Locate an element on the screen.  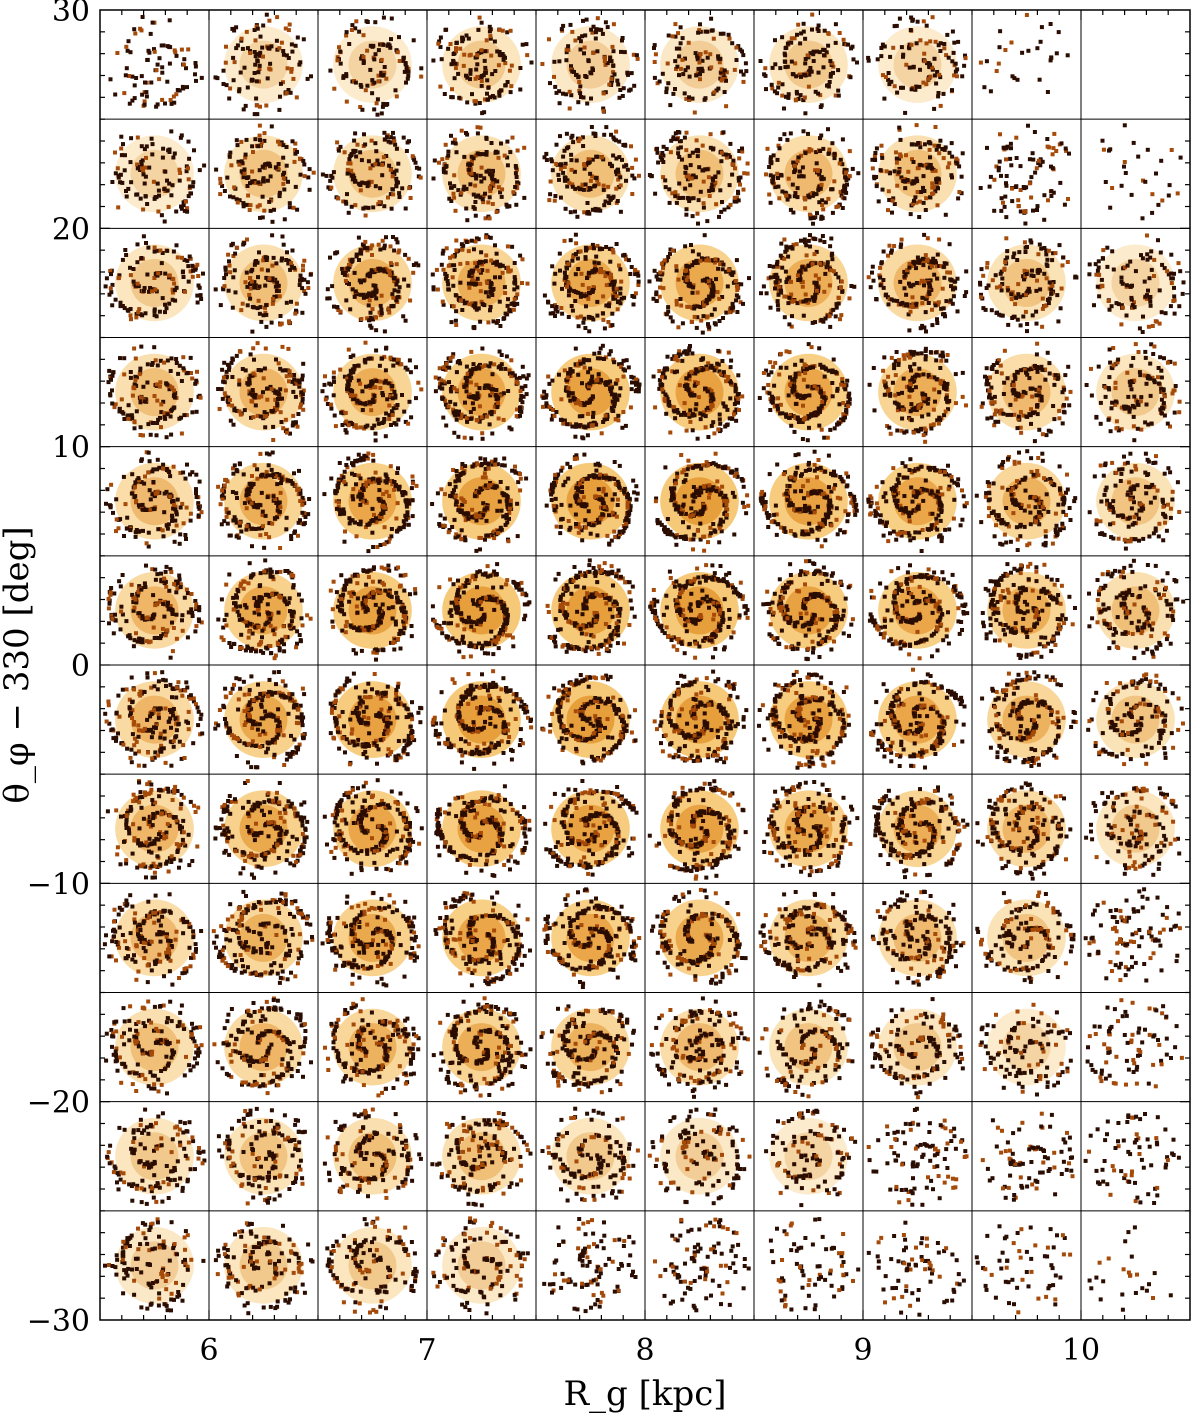
x-tick-labels: 6 7 8 9 10 is located at coordinates (649, 1350).